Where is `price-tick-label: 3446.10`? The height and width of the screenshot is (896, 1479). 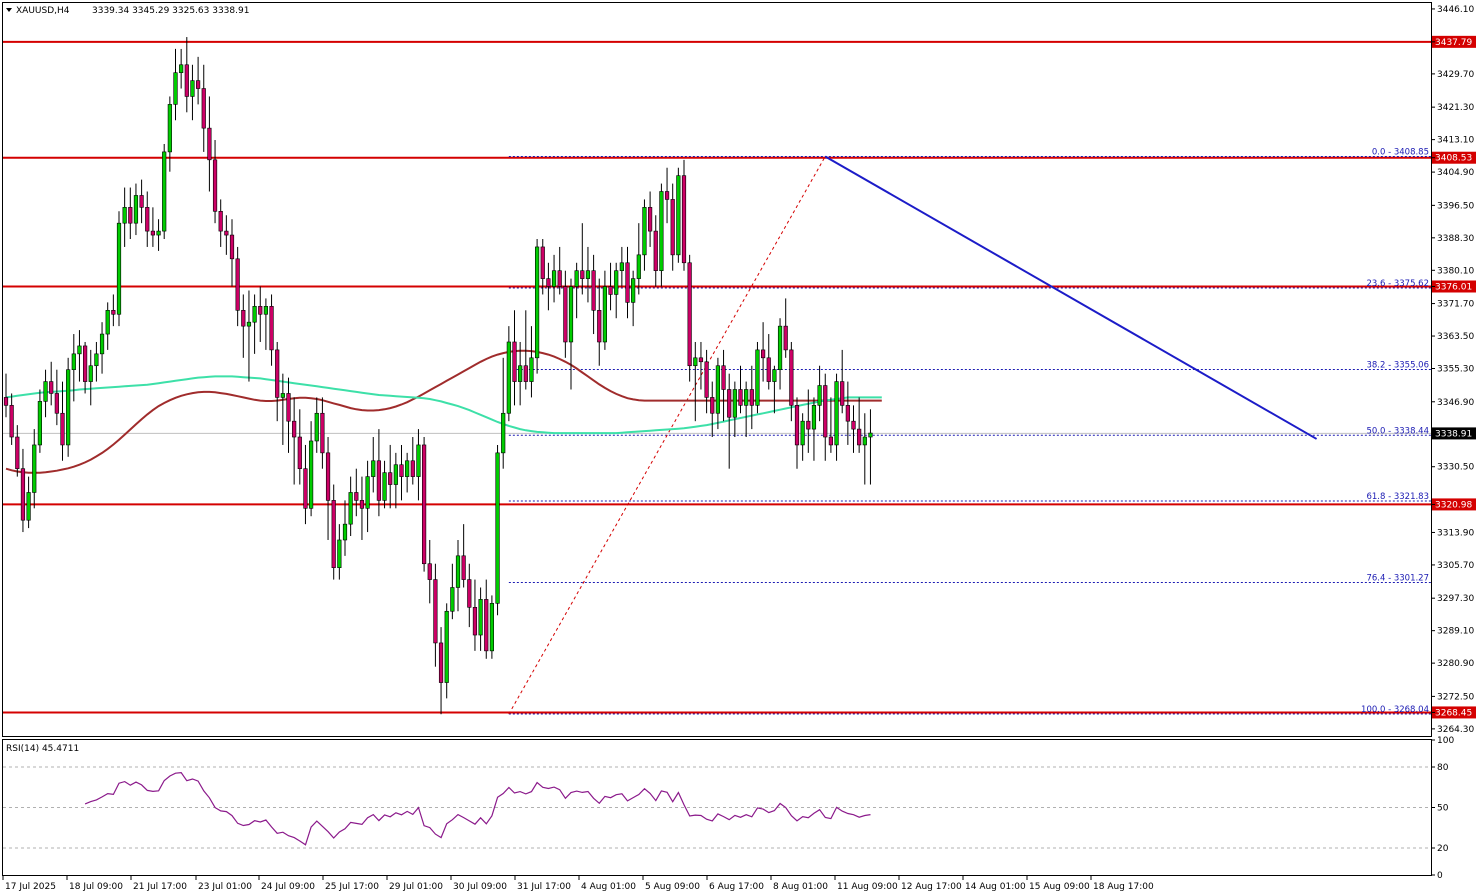
price-tick-label: 3446.10 is located at coordinates (1455, 10).